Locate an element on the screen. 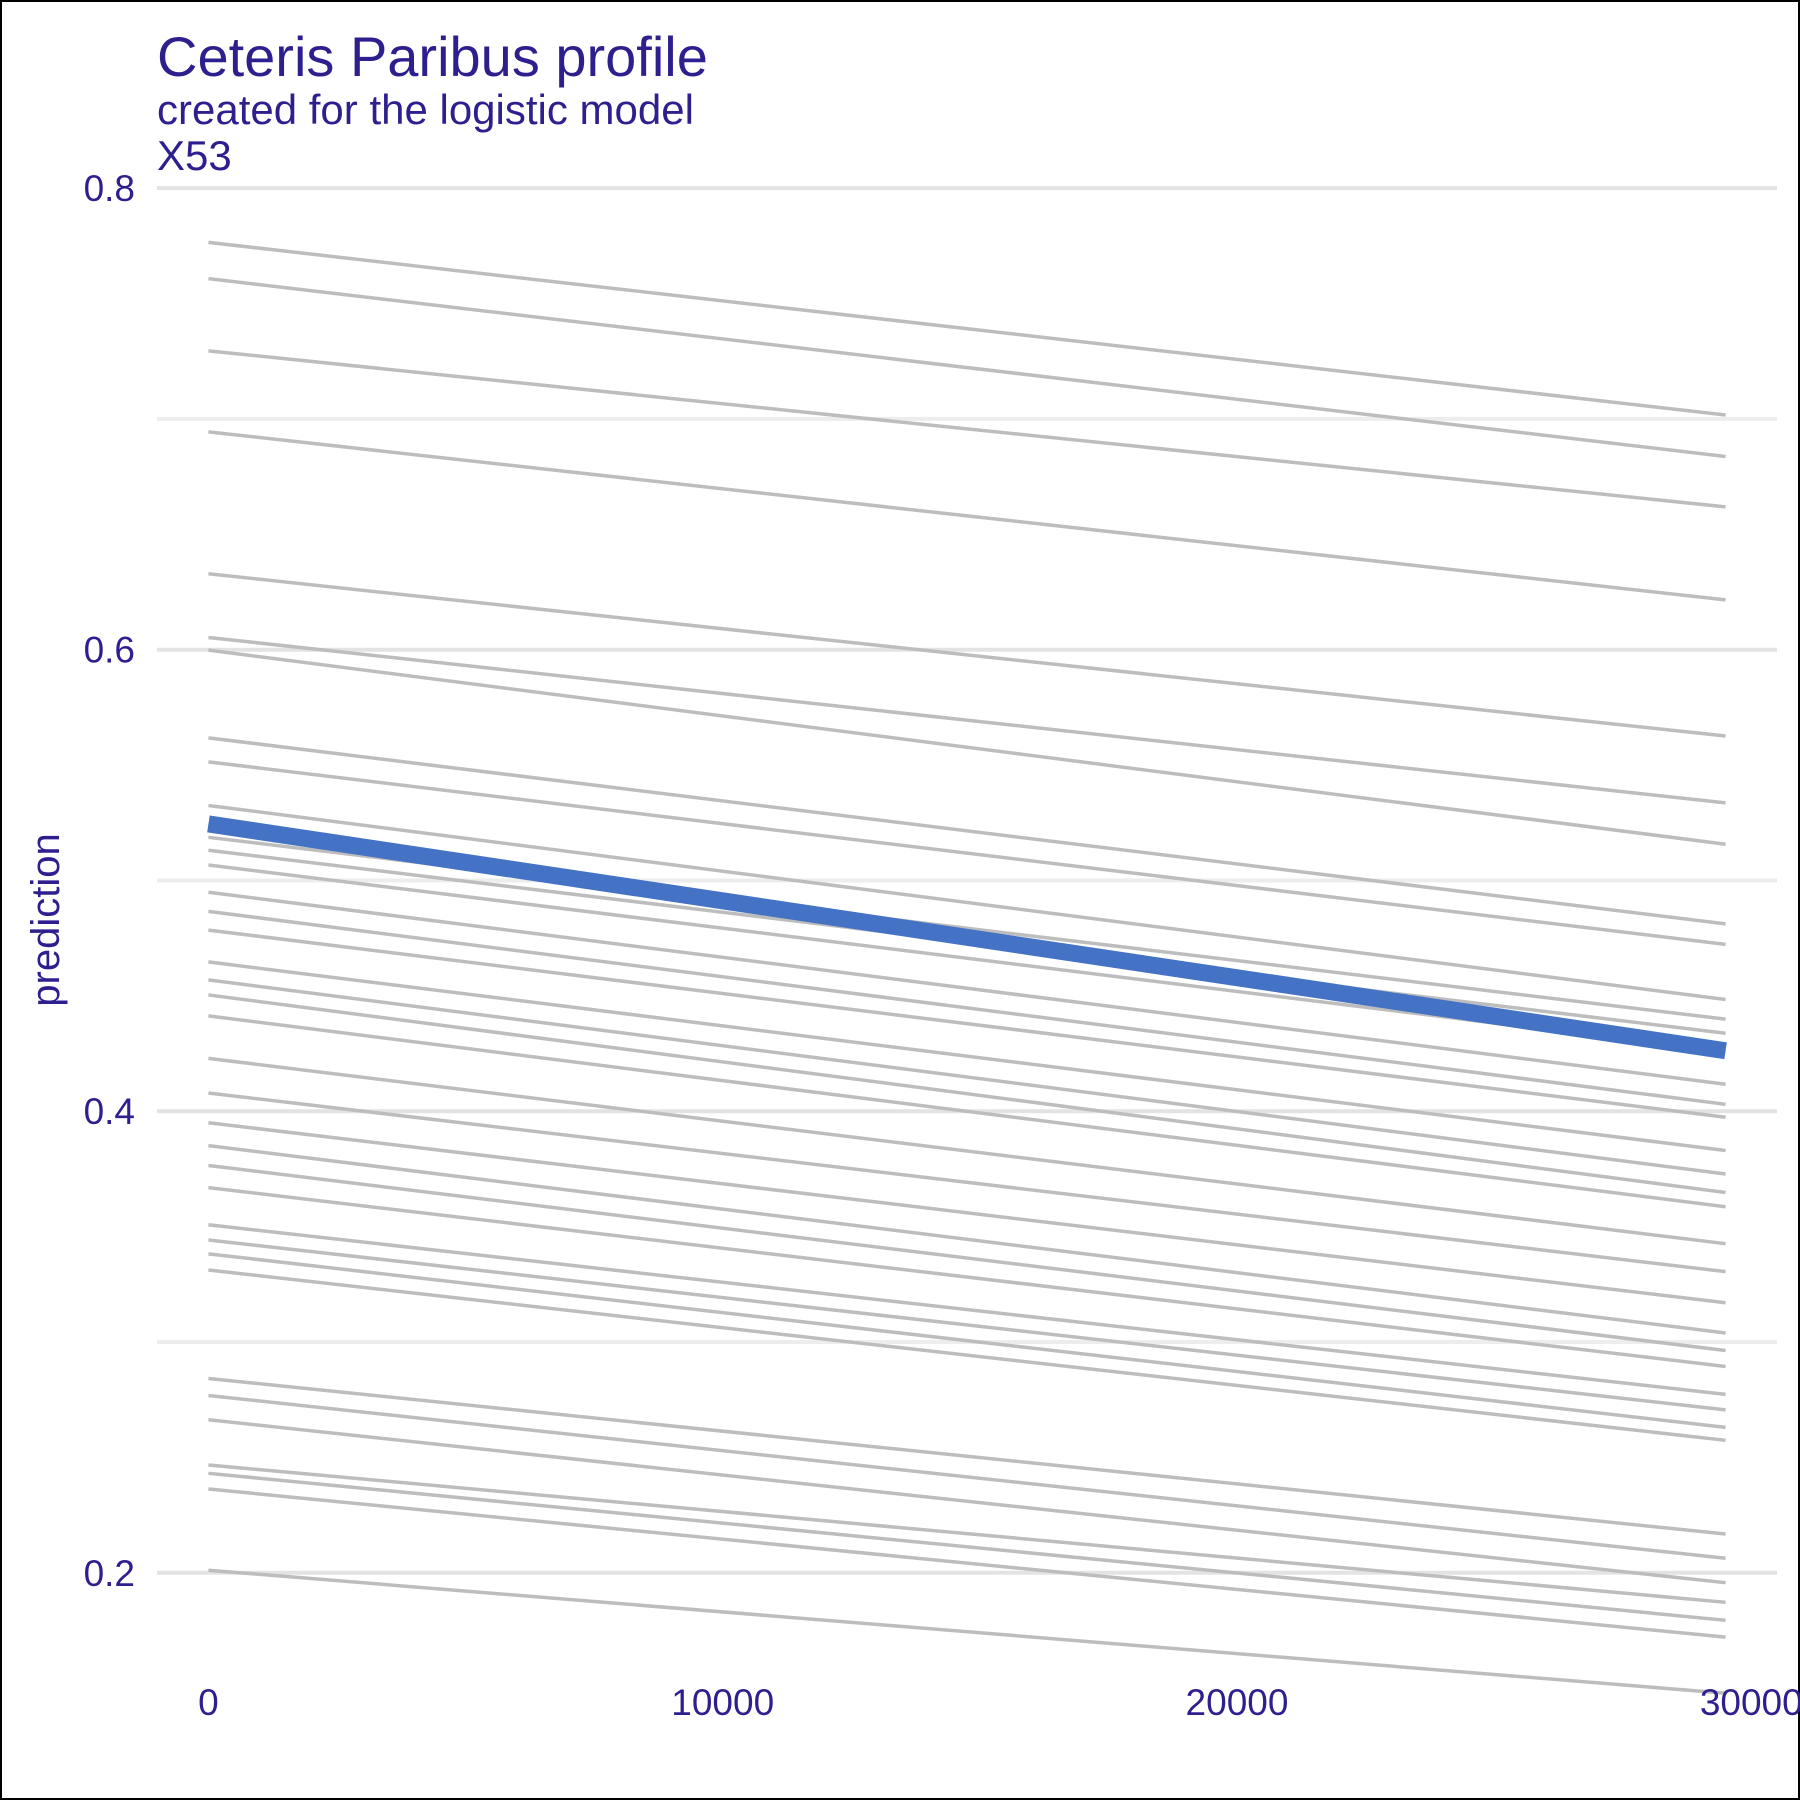 Image resolution: width=1800 pixels, height=1802 pixels. chart-title: Ceteris Paribus profile is located at coordinates (432, 56).